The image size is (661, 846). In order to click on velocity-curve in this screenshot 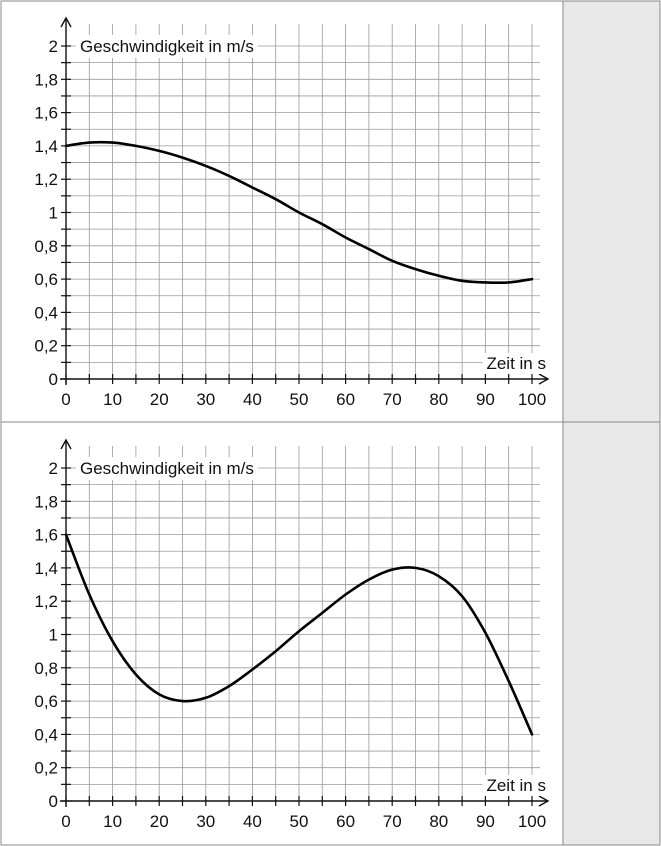, I will do `click(299, 212)`.